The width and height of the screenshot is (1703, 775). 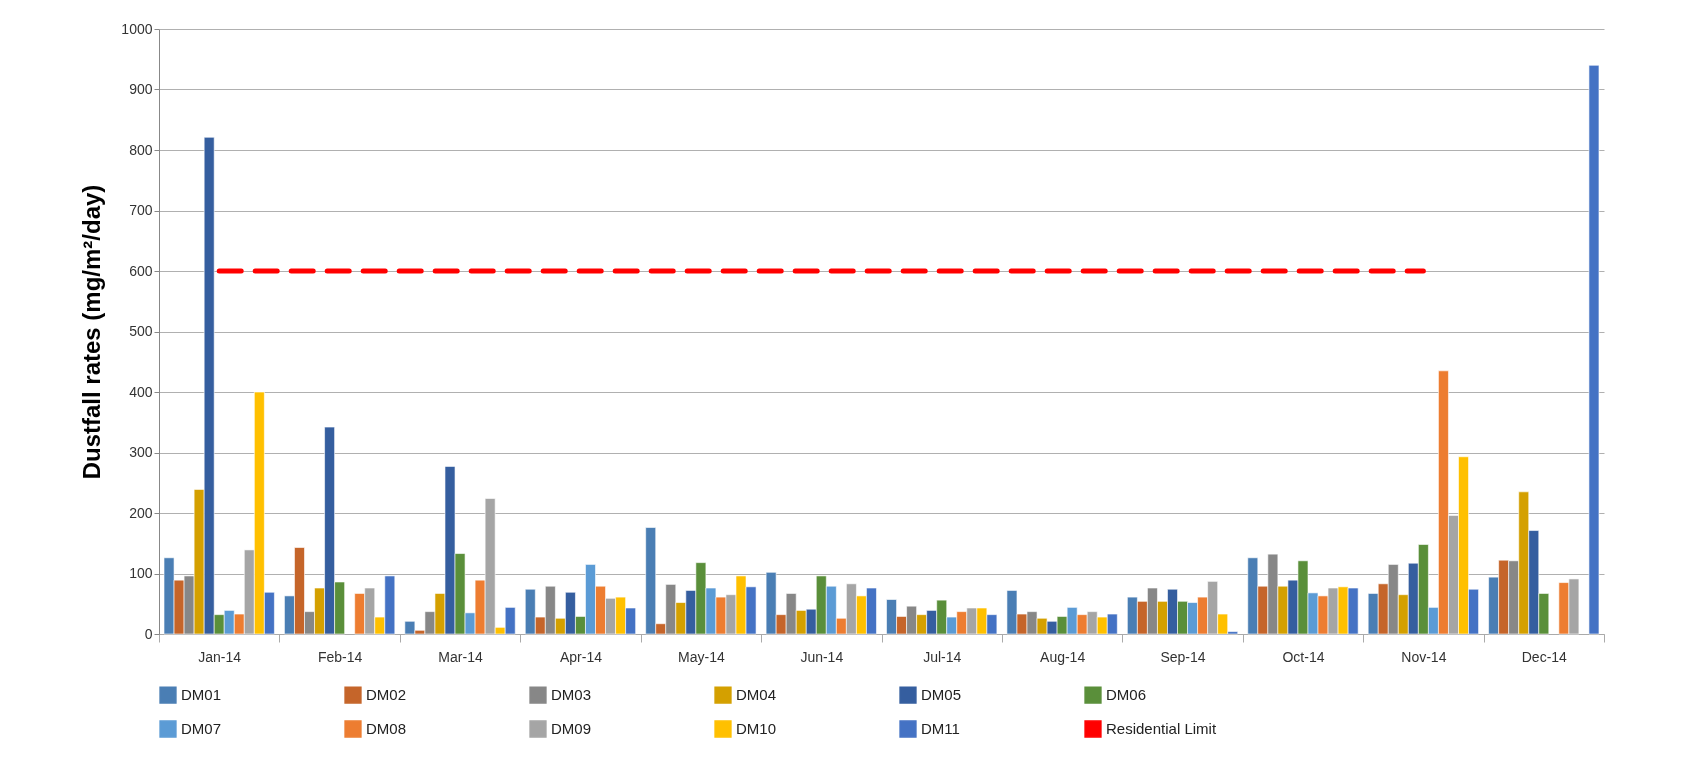 What do you see at coordinates (1594, 350) in the screenshot?
I see `bar` at bounding box center [1594, 350].